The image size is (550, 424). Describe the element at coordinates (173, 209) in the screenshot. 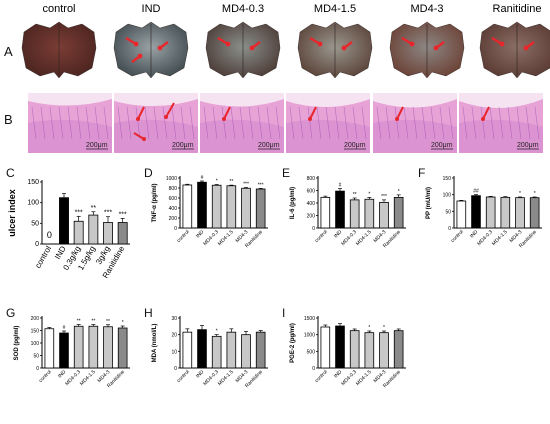

I see `y-tick-label: 400` at that location.